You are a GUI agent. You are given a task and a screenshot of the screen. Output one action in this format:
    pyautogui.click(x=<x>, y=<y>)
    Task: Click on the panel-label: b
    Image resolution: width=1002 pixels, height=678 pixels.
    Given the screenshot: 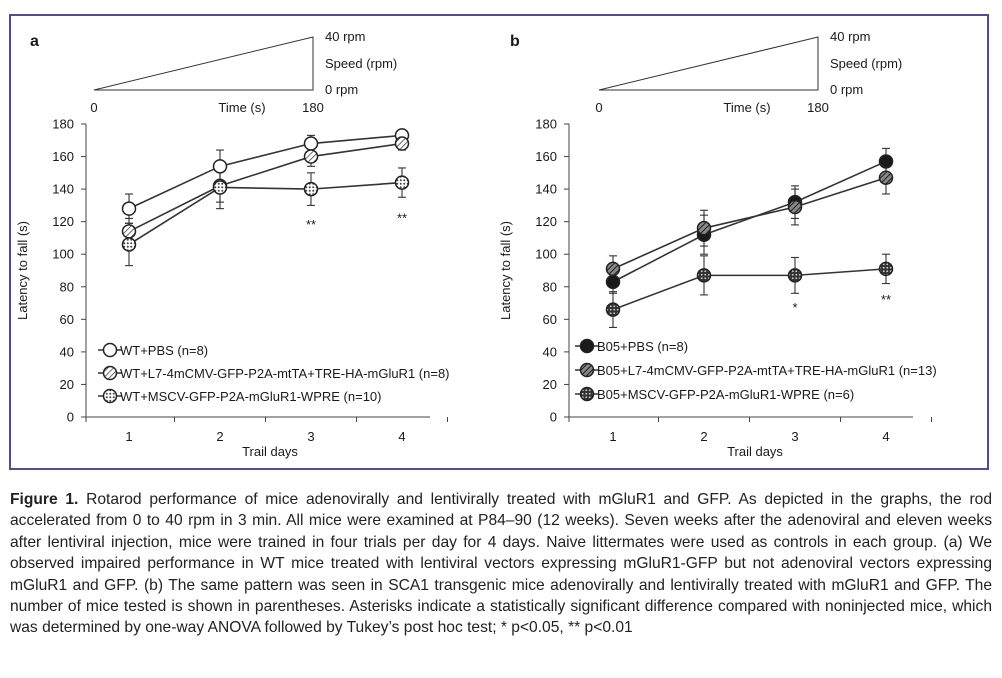 What is the action you would take?
    pyautogui.click(x=515, y=41)
    